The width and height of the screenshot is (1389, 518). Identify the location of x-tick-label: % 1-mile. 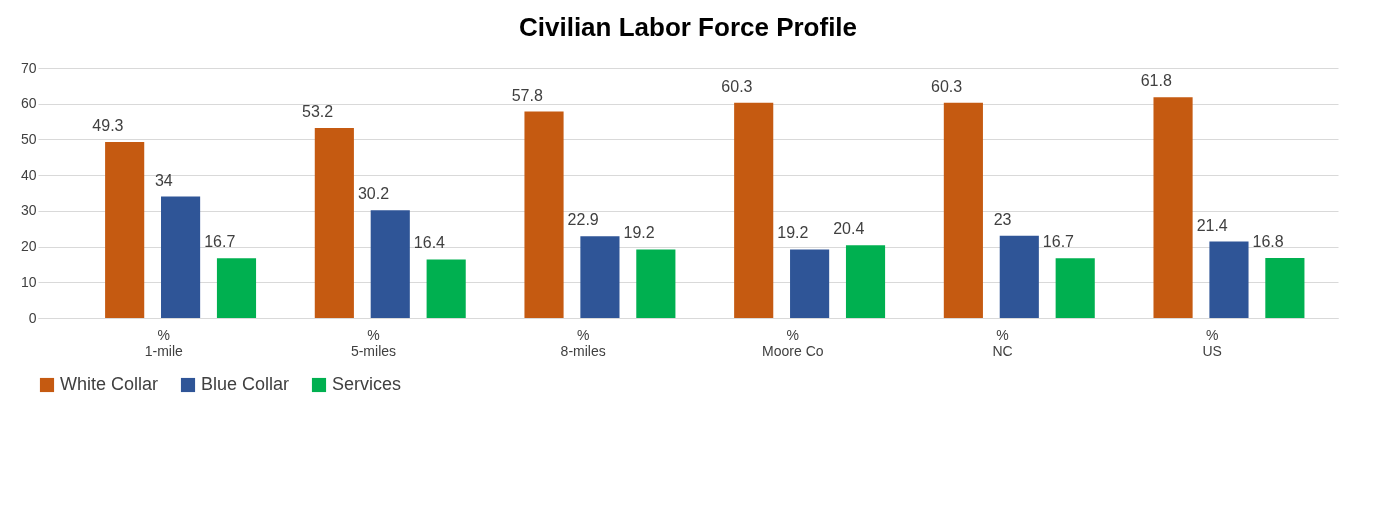
(164, 342).